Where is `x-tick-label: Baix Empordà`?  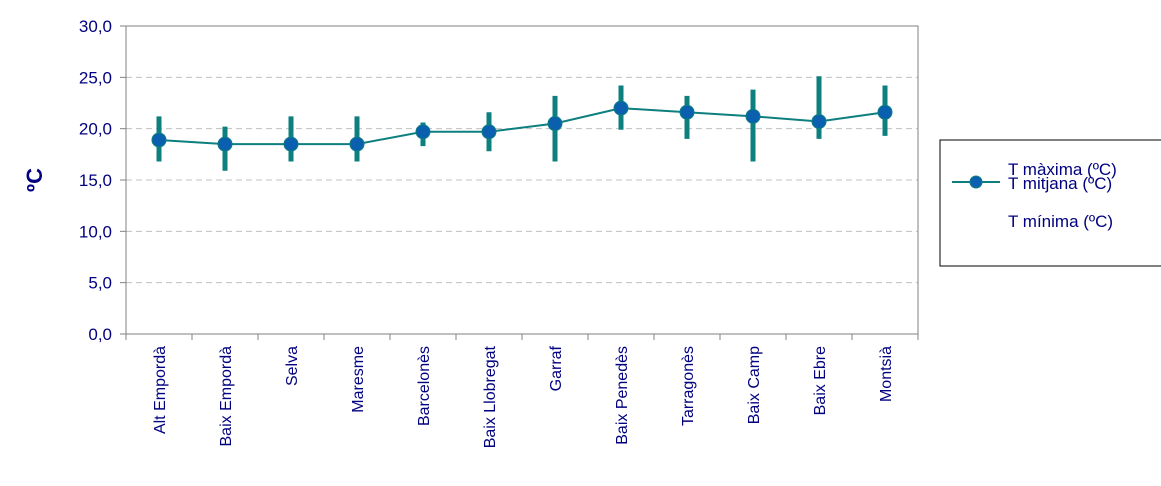 x-tick-label: Baix Empordà is located at coordinates (226, 396).